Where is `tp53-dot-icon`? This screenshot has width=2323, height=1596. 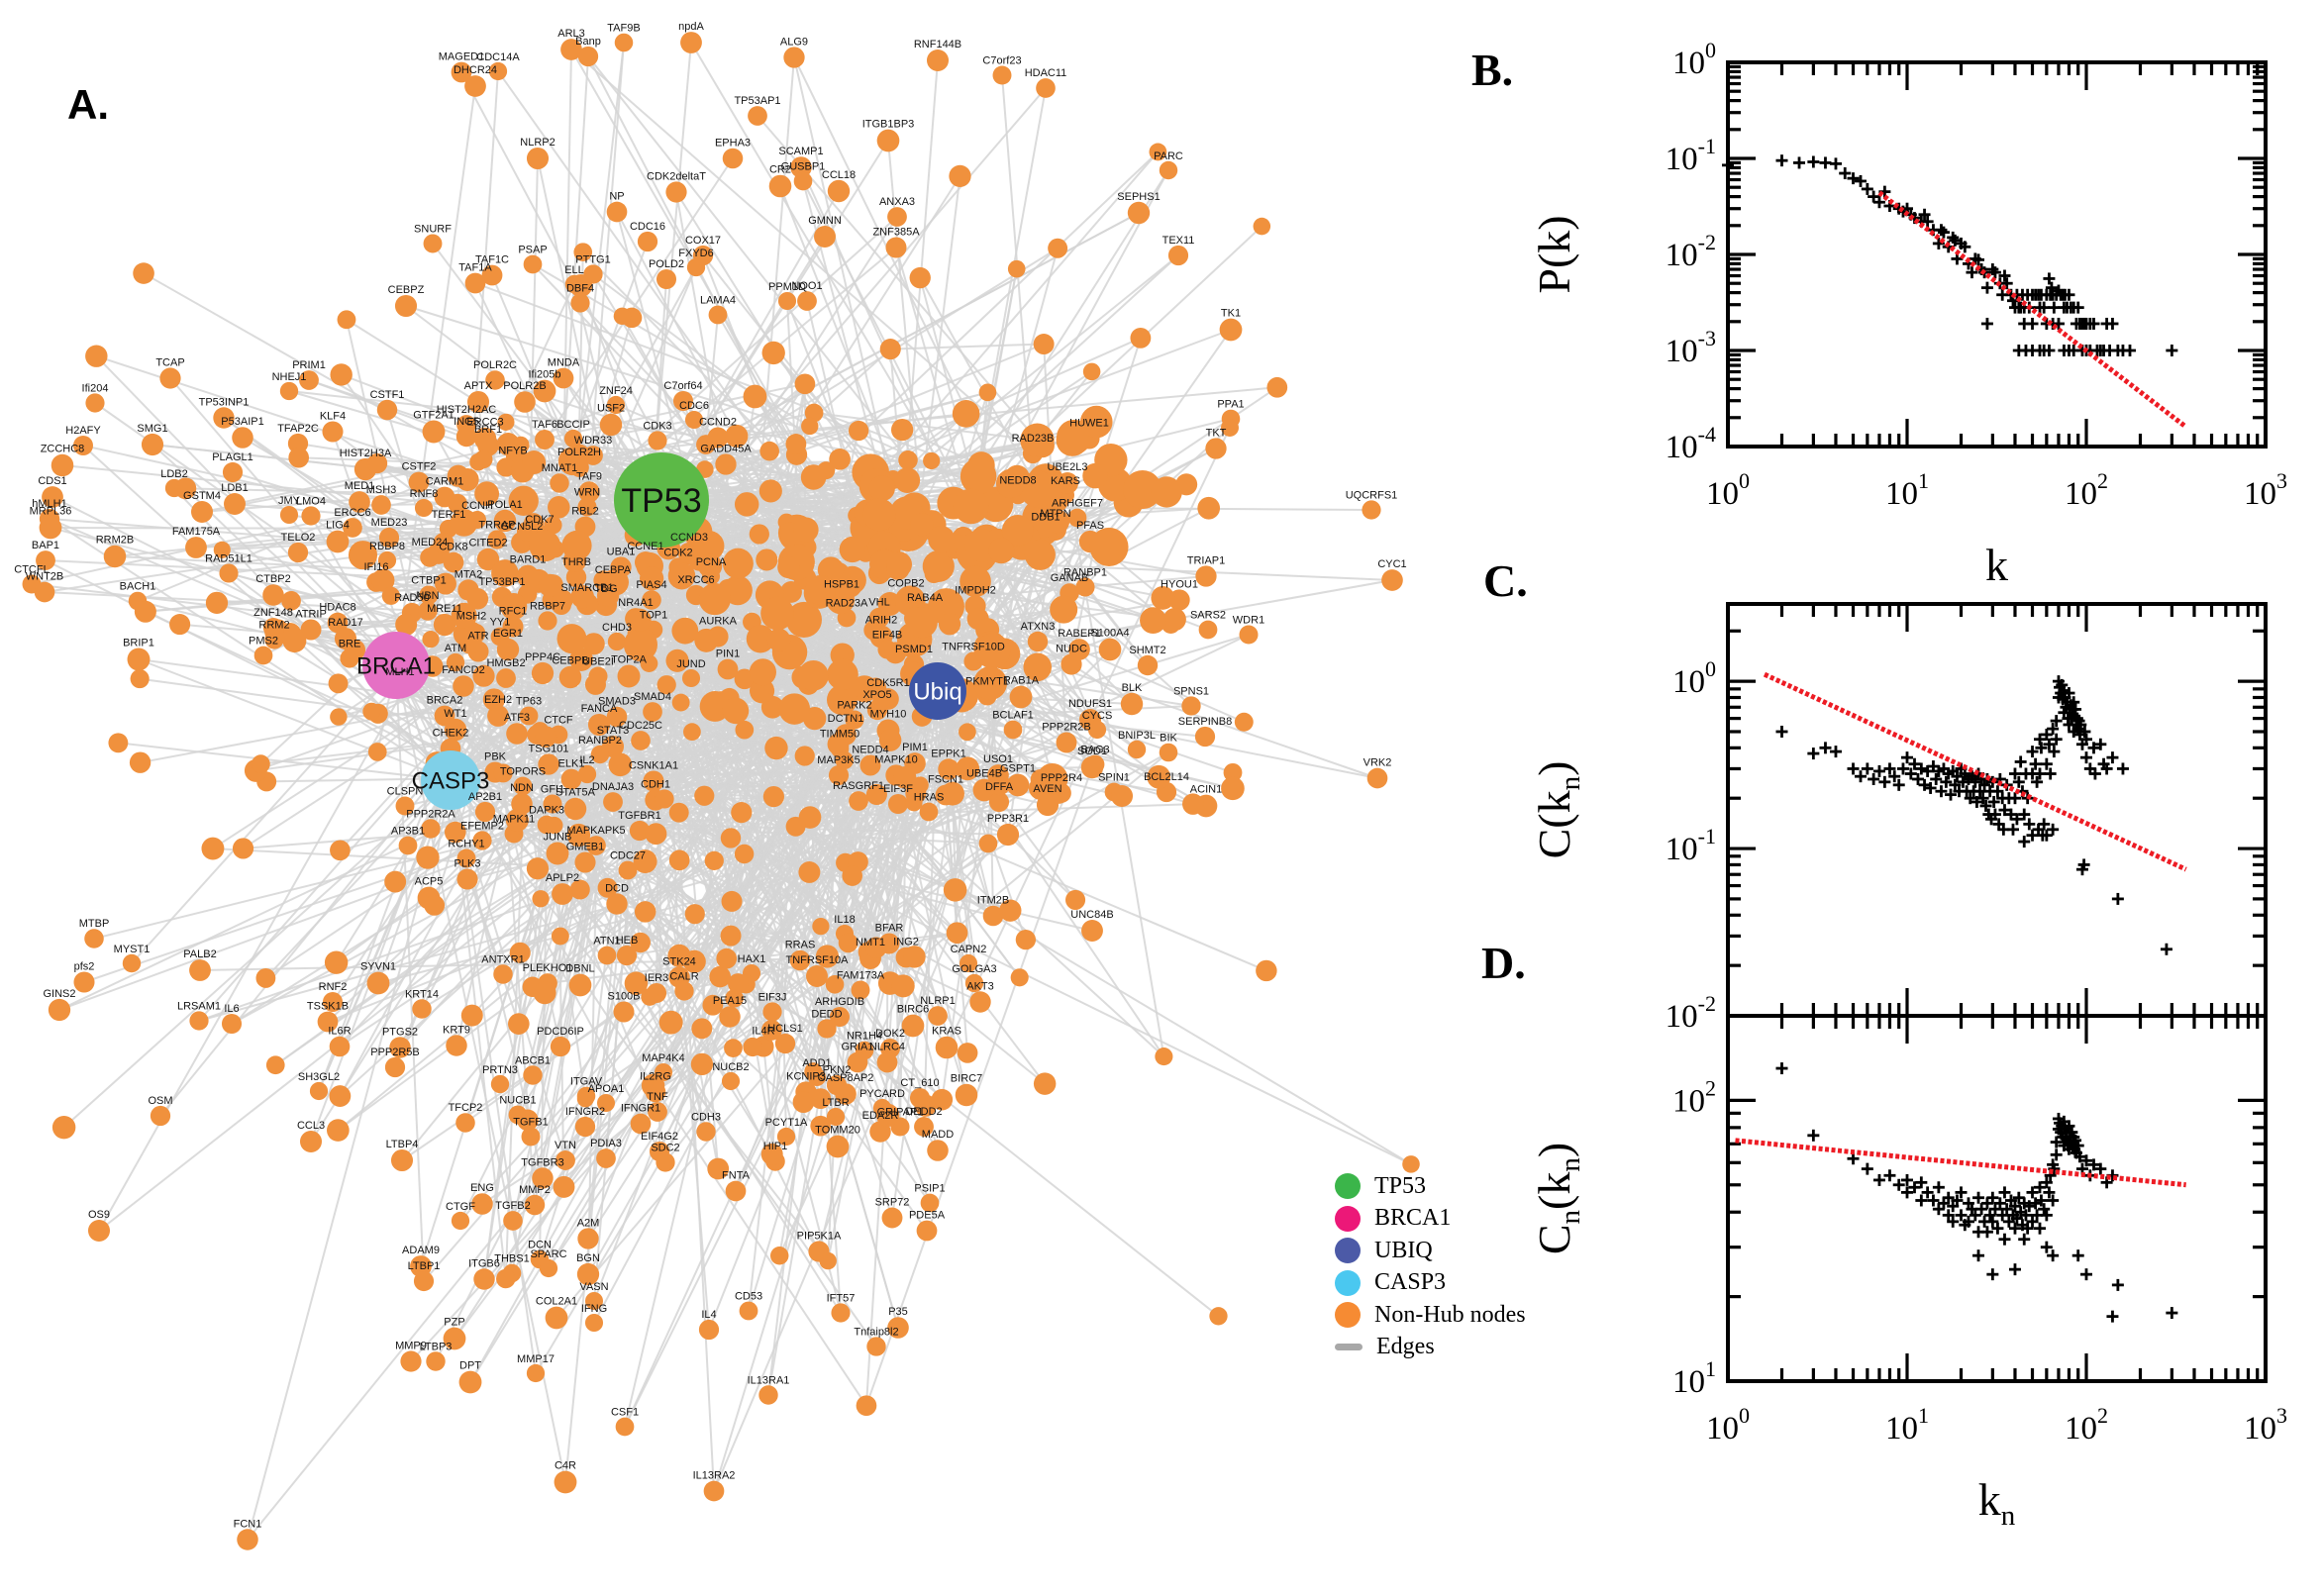
tp53-dot-icon is located at coordinates (1348, 1186).